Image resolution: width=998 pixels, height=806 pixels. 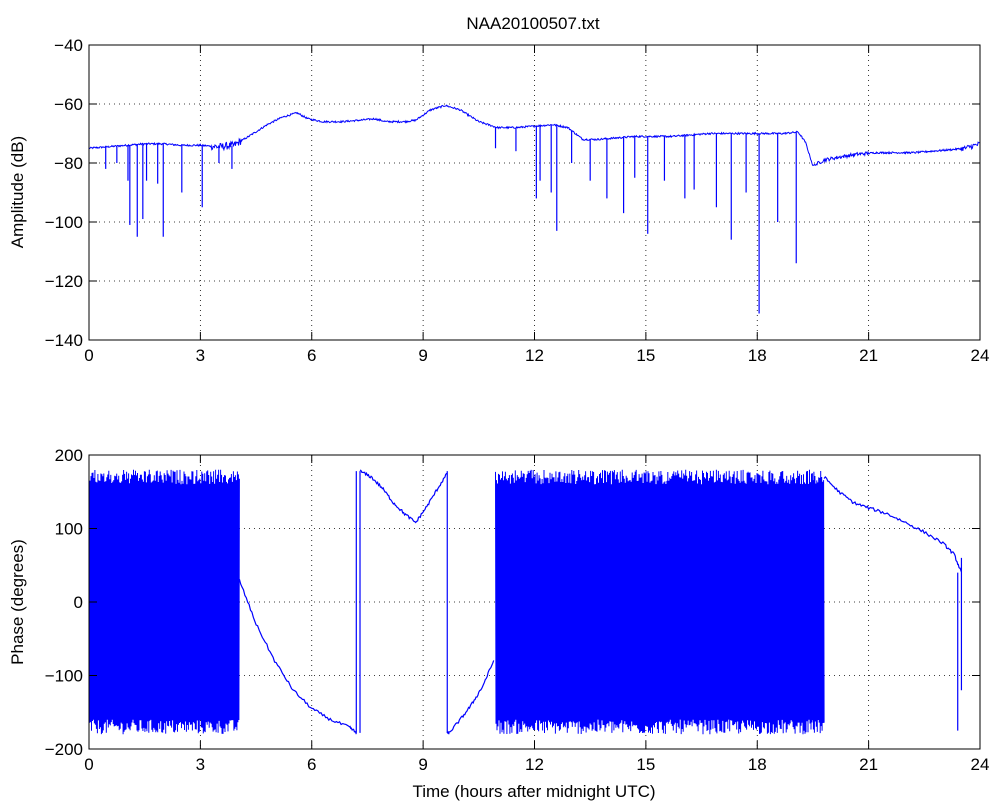 I want to click on amplitude-xtick-label-4: 12, so click(x=534, y=355).